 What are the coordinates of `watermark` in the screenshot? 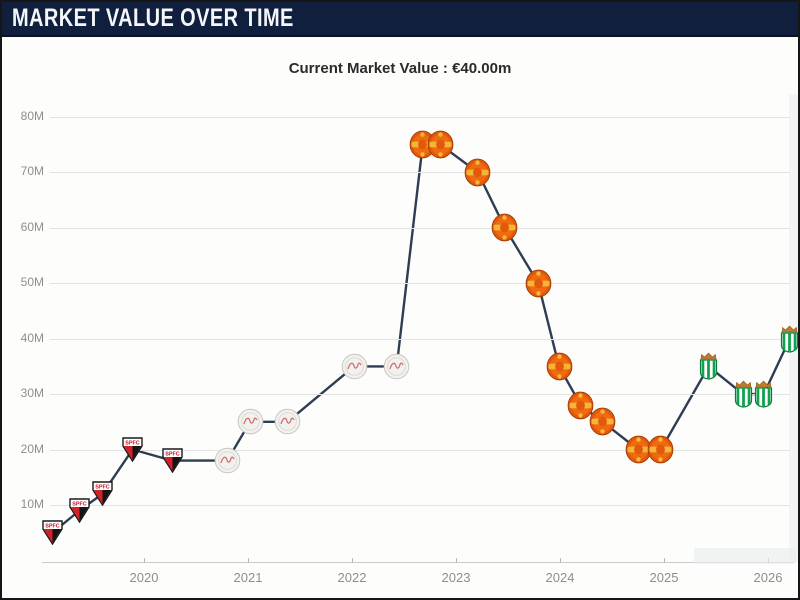 It's located at (745, 556).